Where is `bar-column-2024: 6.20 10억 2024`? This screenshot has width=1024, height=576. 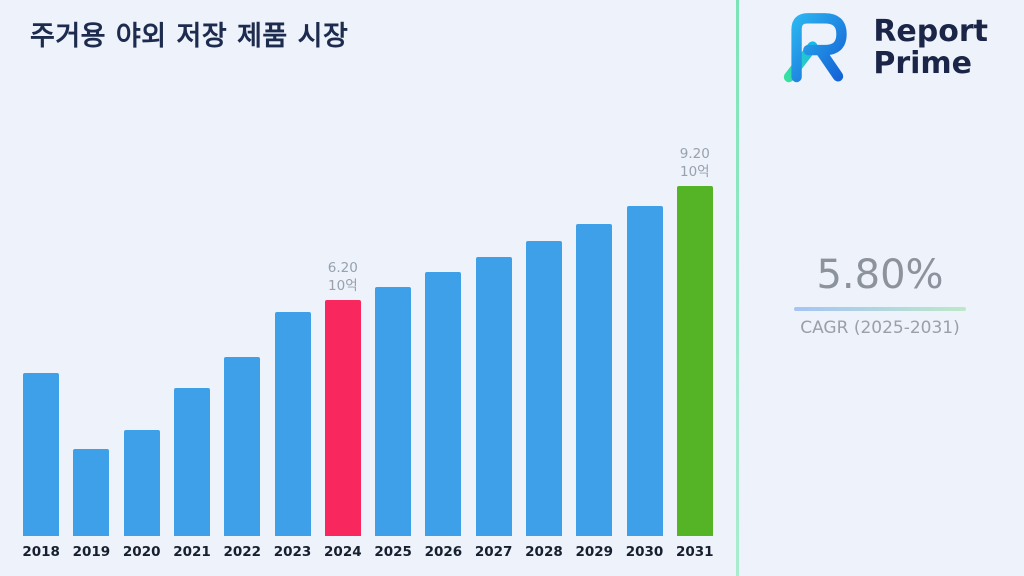
bar-column-2024: 6.20 10억 2024 is located at coordinates (343, 337).